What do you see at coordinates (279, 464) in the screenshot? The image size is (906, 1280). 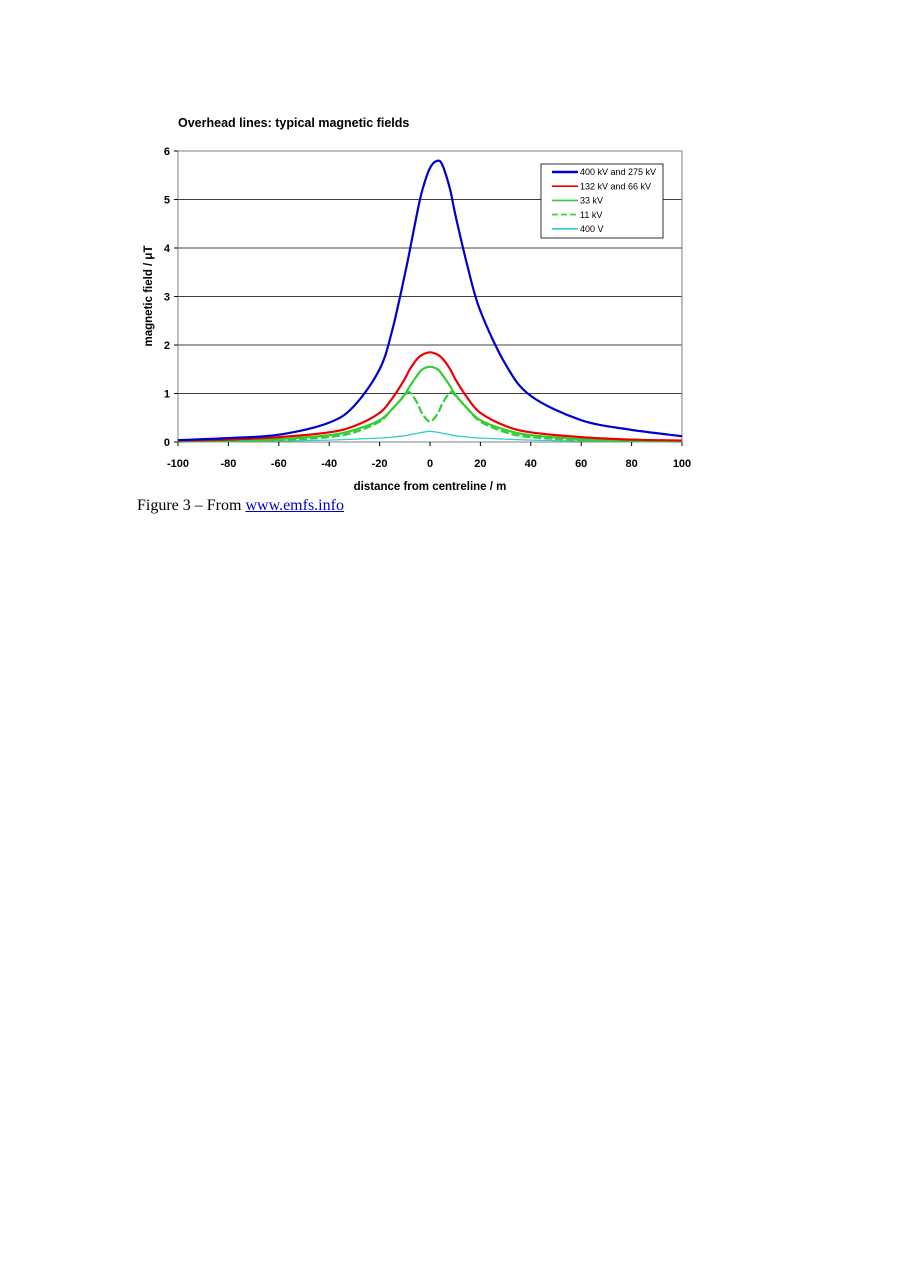 I see `x-tick-label-2: -60` at bounding box center [279, 464].